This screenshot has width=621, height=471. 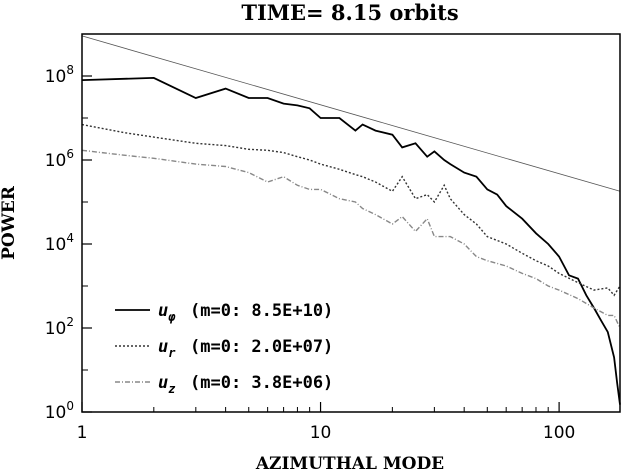 I want to click on legend-label: (m=0: 8.5E+10), so click(x=261, y=311).